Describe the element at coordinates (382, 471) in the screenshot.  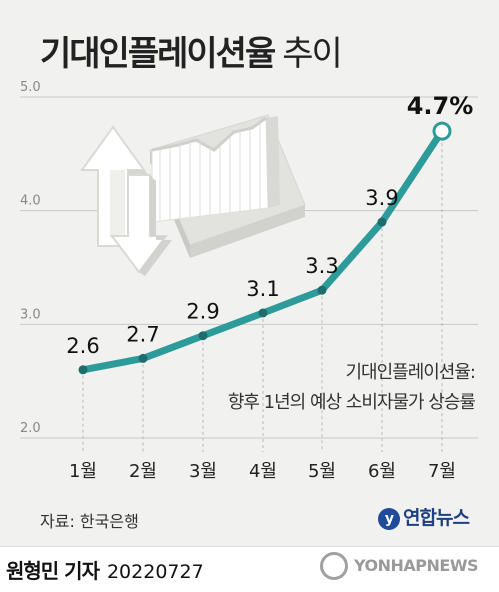
I see `x-tick-label: 6월` at that location.